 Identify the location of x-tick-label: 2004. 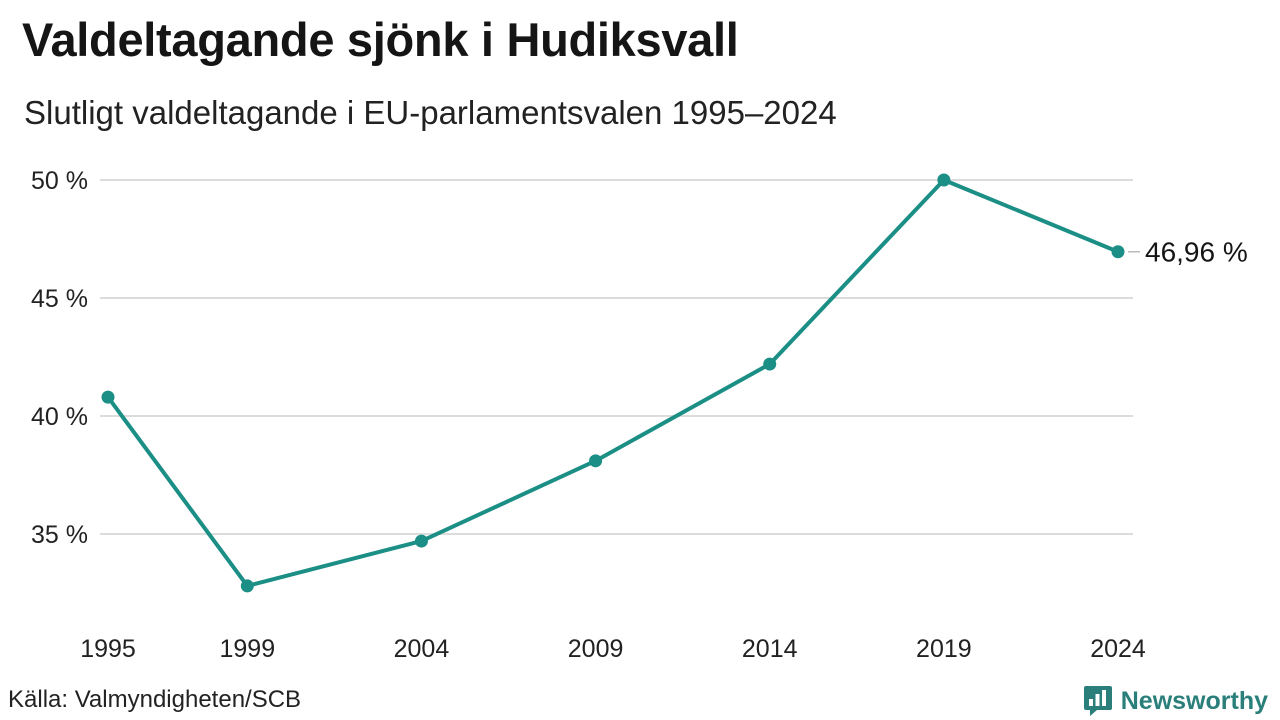
(422, 649).